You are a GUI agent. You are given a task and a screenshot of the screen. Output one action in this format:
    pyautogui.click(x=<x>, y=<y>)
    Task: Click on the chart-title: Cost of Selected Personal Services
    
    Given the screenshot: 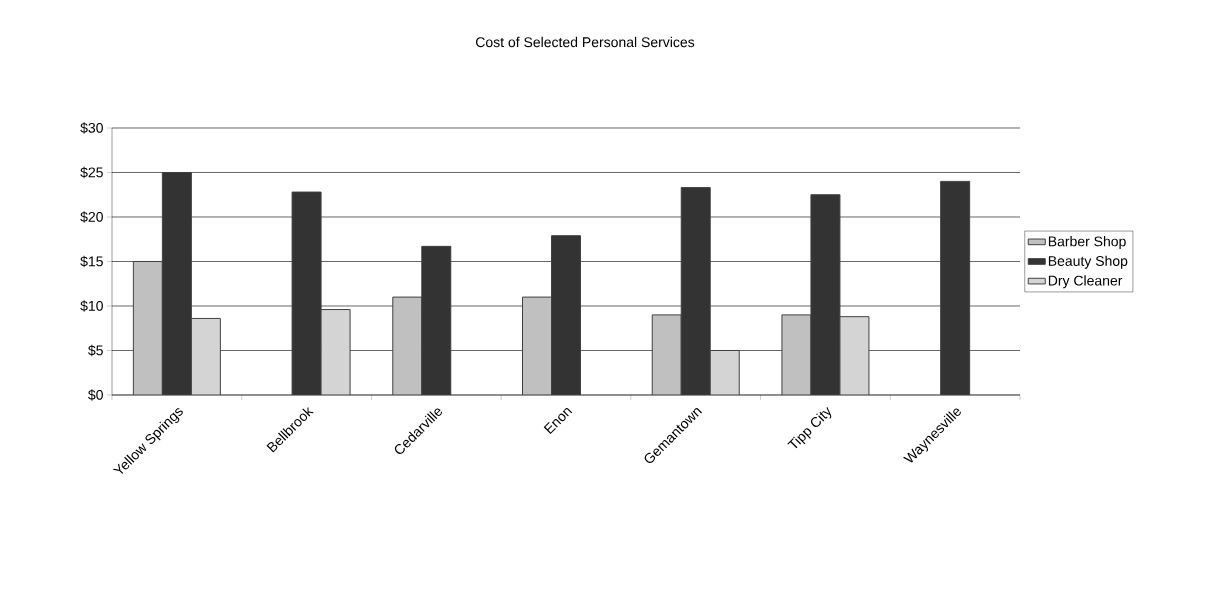 What is the action you would take?
    pyautogui.click(x=585, y=42)
    